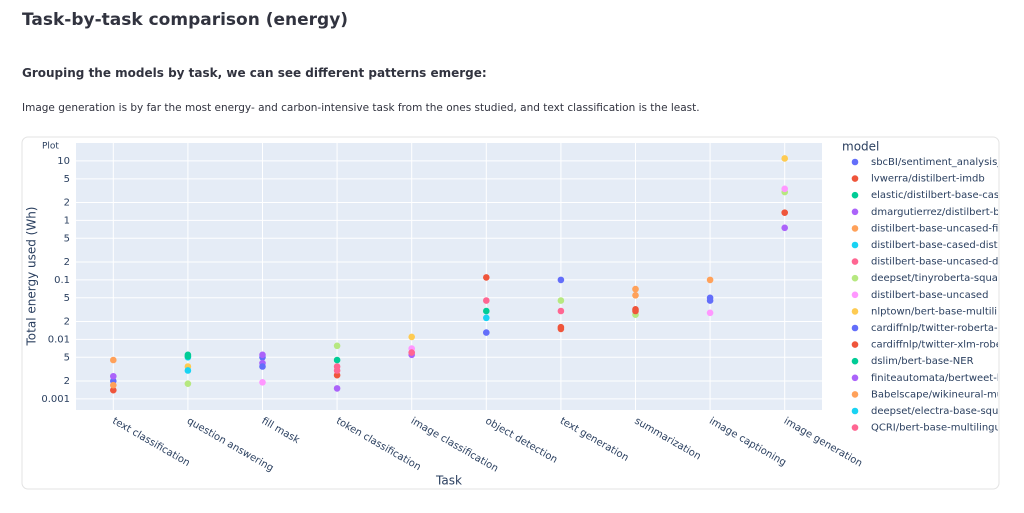 Image resolution: width=1024 pixels, height=513 pixels. I want to click on y-tick-label: 0.01, so click(59, 339).